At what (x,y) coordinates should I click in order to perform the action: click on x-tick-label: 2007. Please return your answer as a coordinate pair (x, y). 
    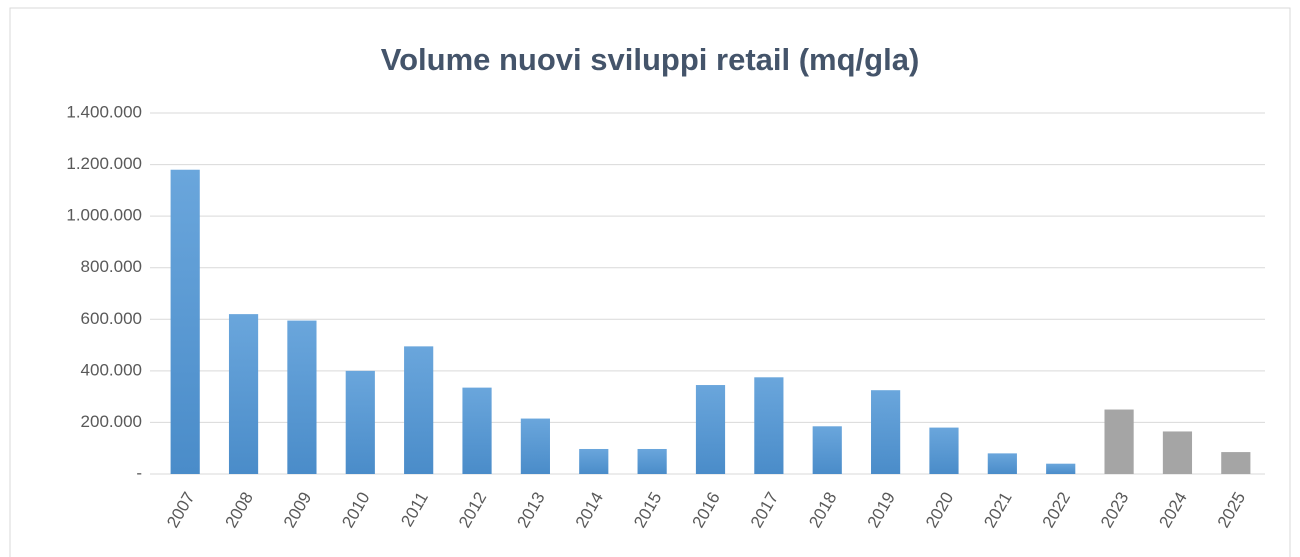
    Looking at the image, I should click on (180, 510).